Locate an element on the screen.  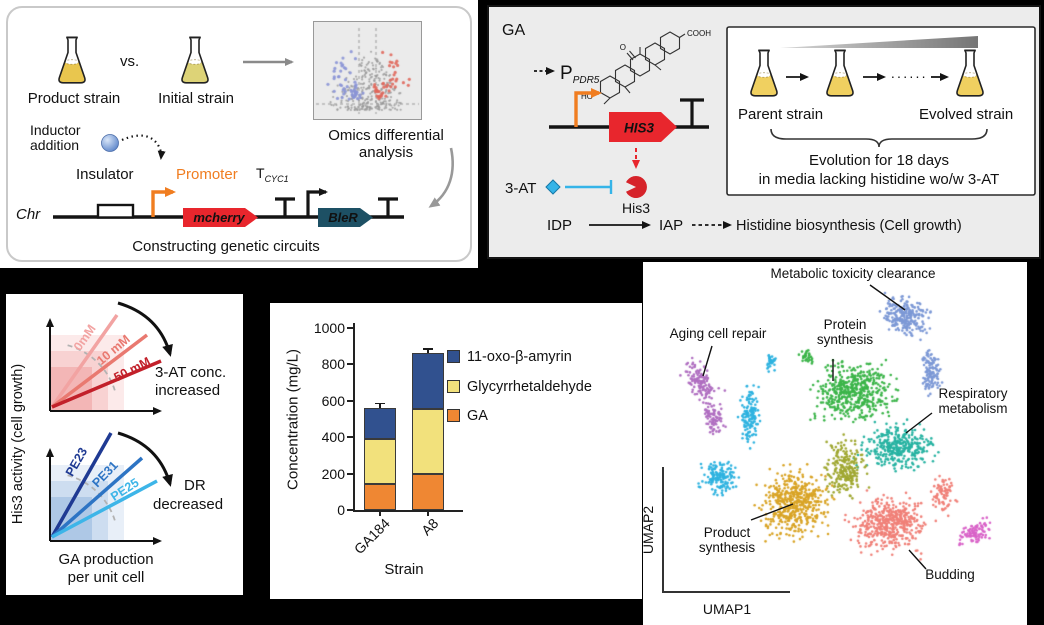
y-tick-label: 1000 is located at coordinates (329, 328).